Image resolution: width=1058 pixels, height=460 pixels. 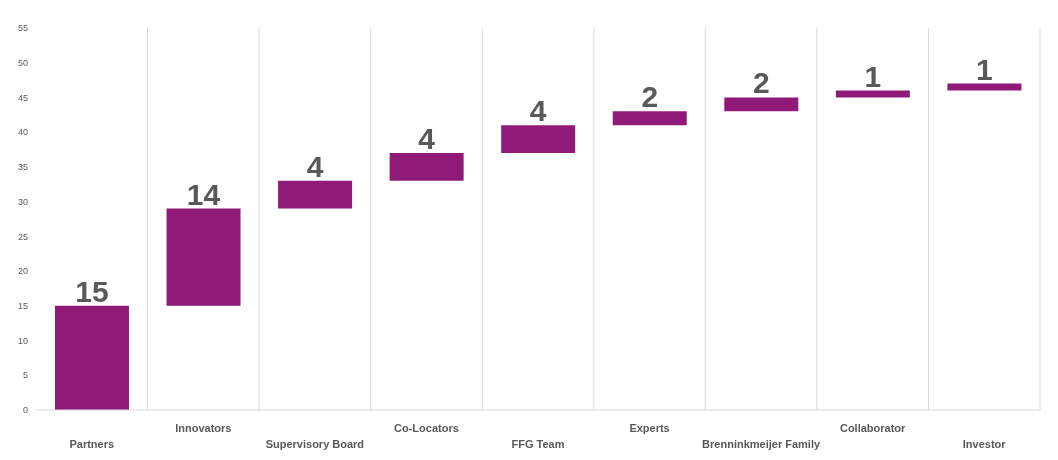 What do you see at coordinates (22, 306) in the screenshot?
I see `y-tick-label: 15` at bounding box center [22, 306].